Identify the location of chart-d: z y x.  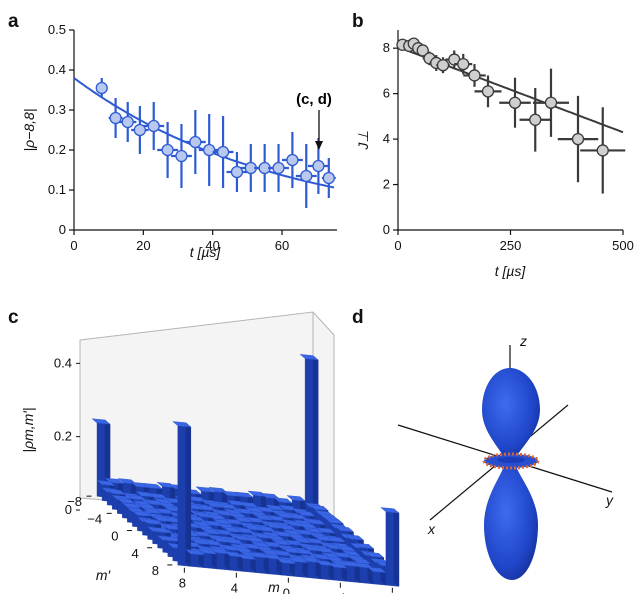
(505, 456).